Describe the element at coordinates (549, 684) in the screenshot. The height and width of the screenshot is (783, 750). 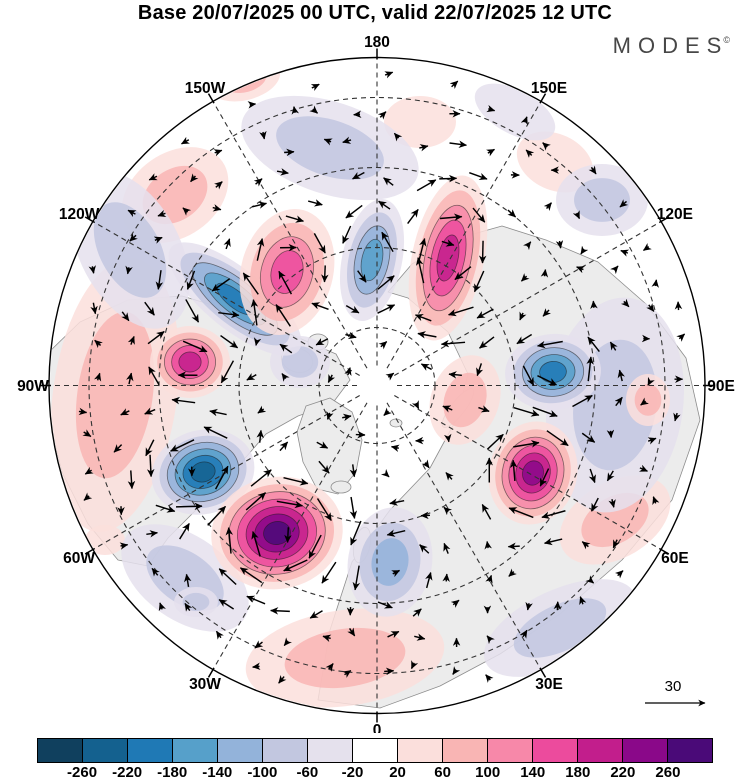
I see `meridian-label: 30E` at that location.